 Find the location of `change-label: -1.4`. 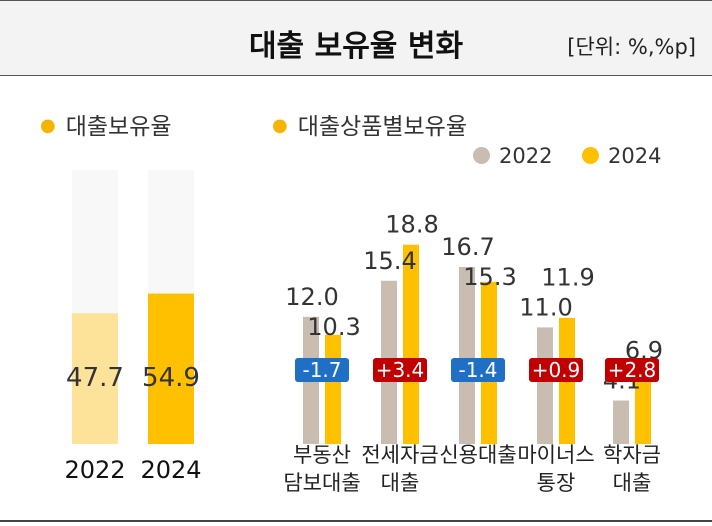

change-label: -1.4 is located at coordinates (477, 370).